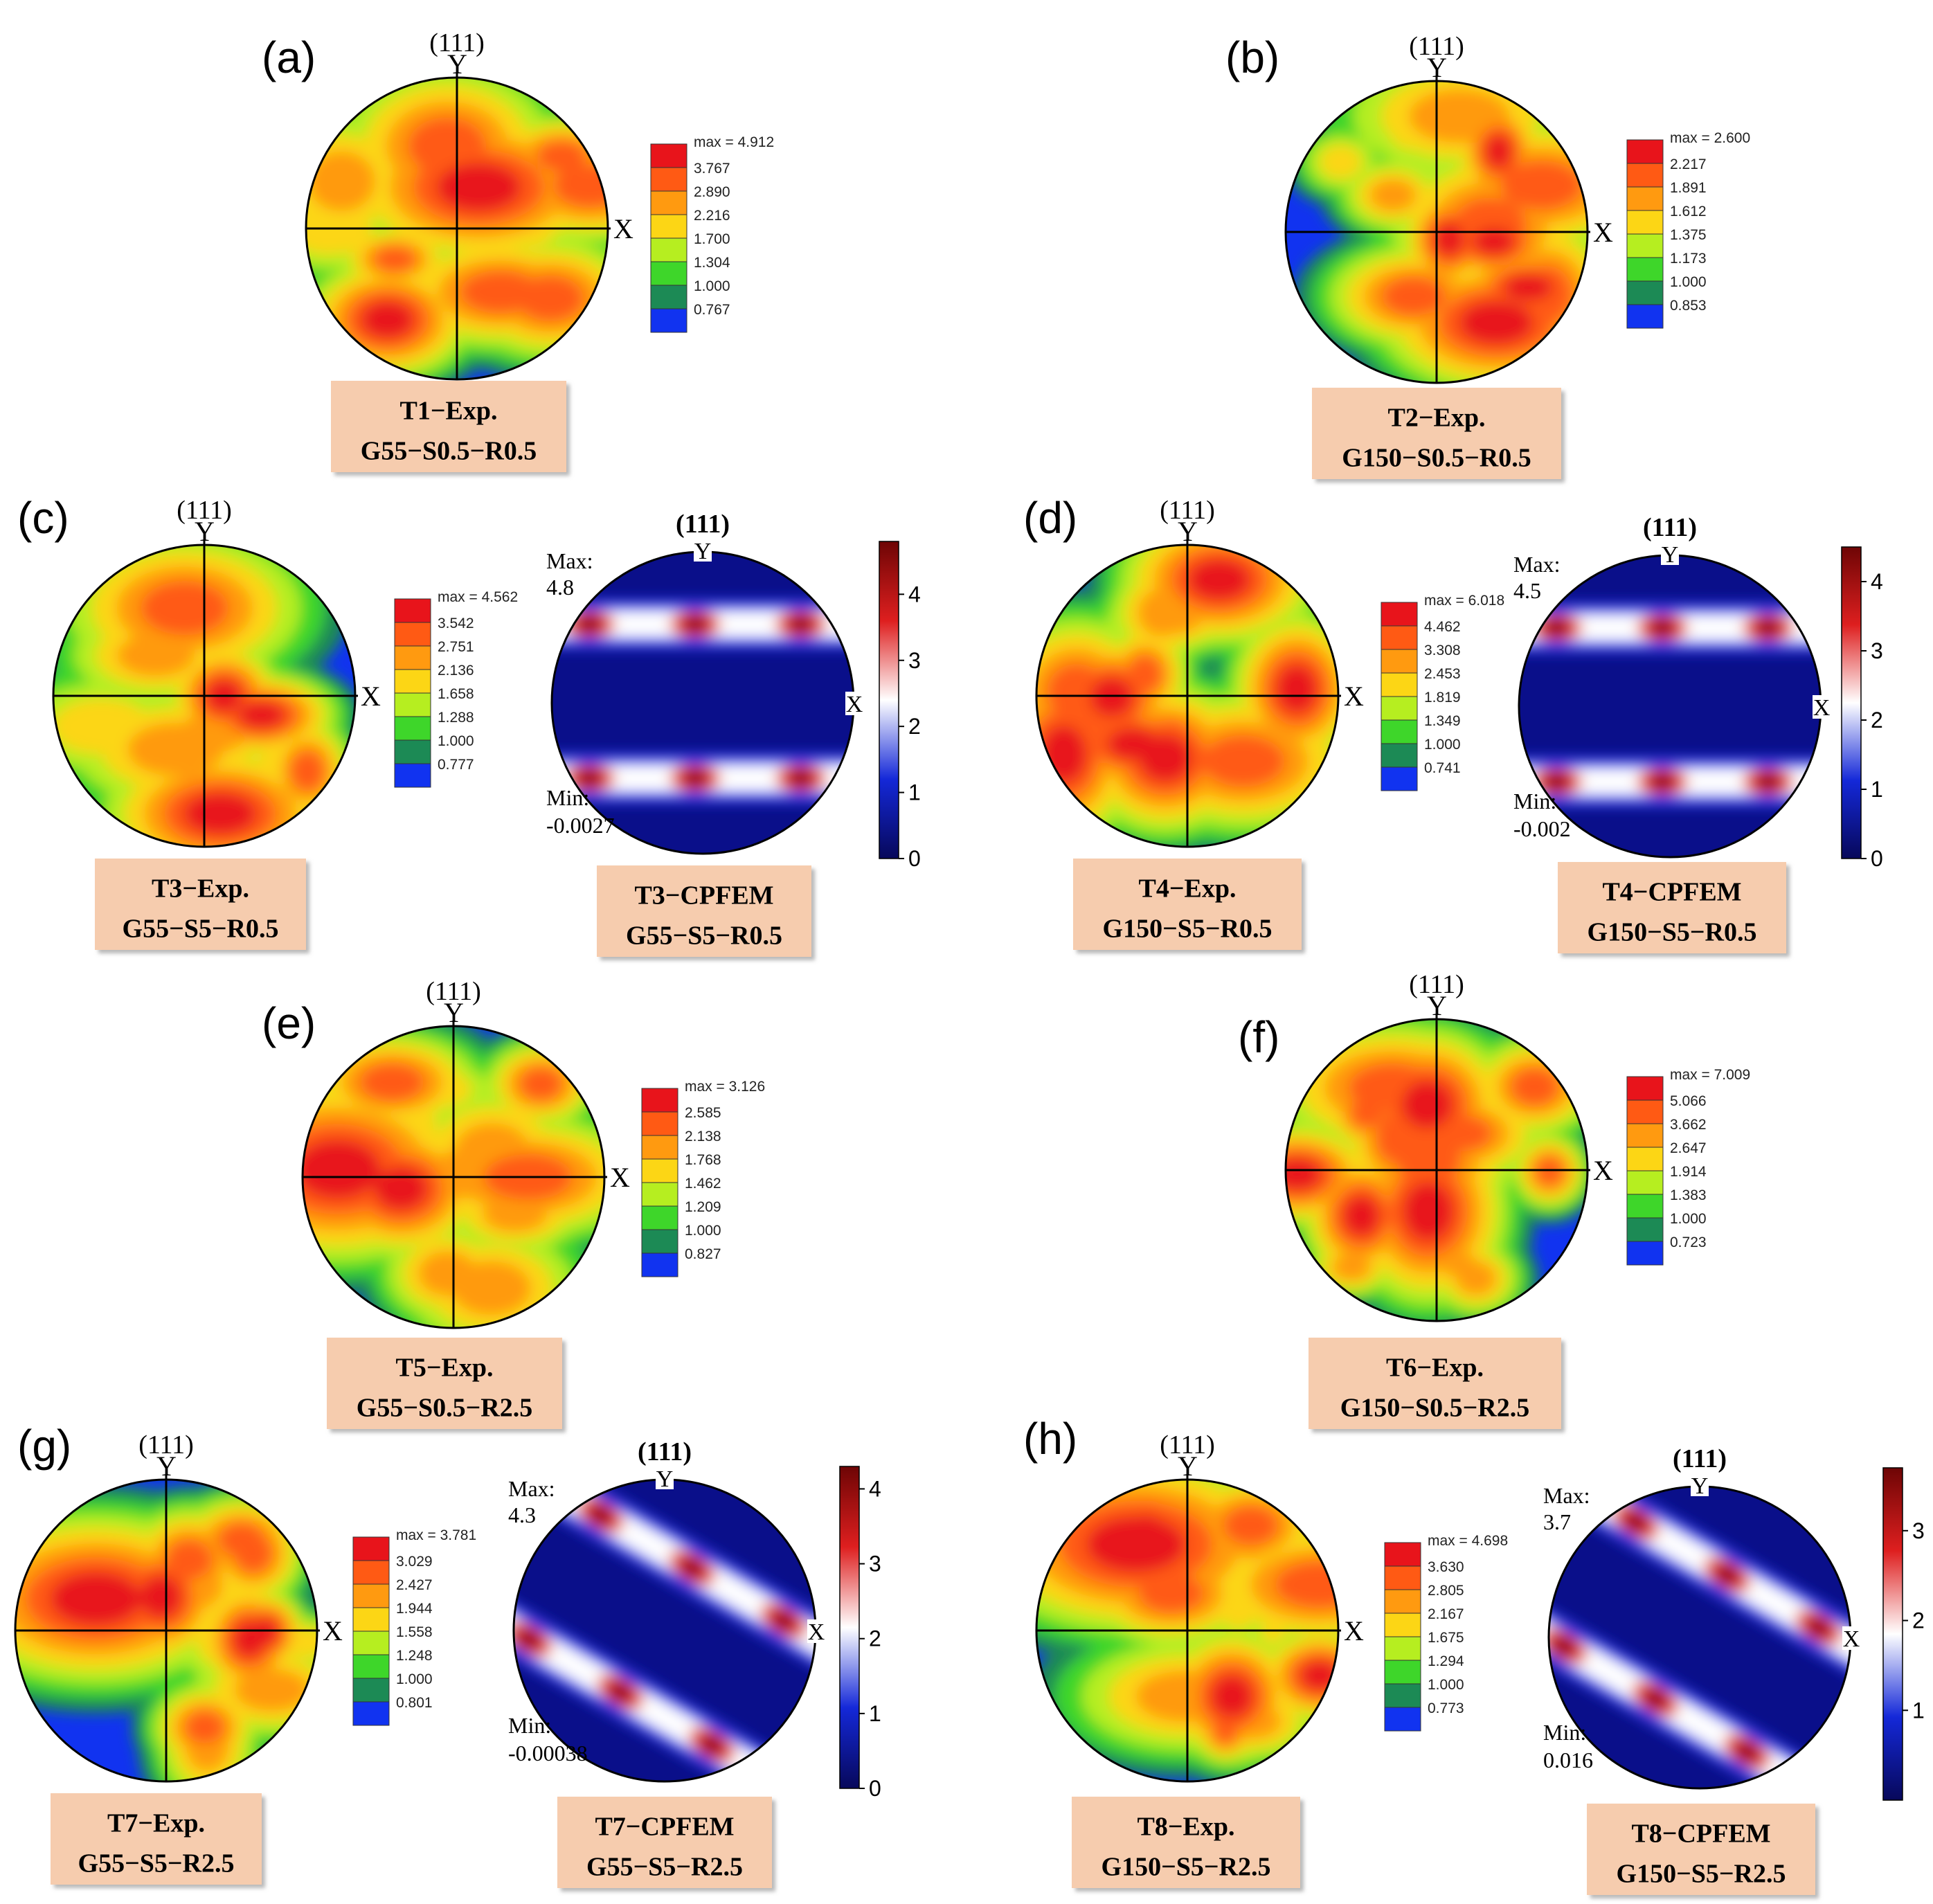  I want to click on max-value: 3.7, so click(1557, 1521).